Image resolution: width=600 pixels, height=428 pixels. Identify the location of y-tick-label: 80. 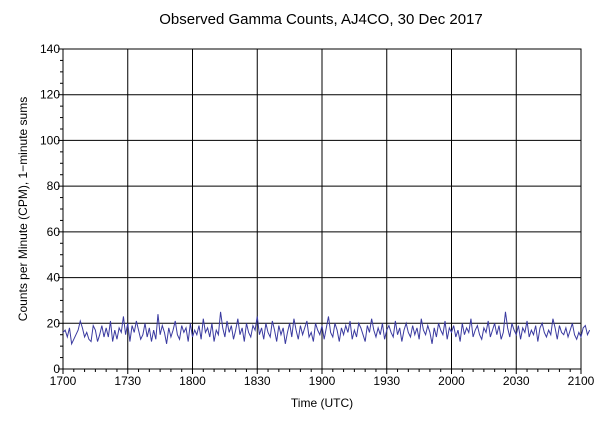
(54, 186).